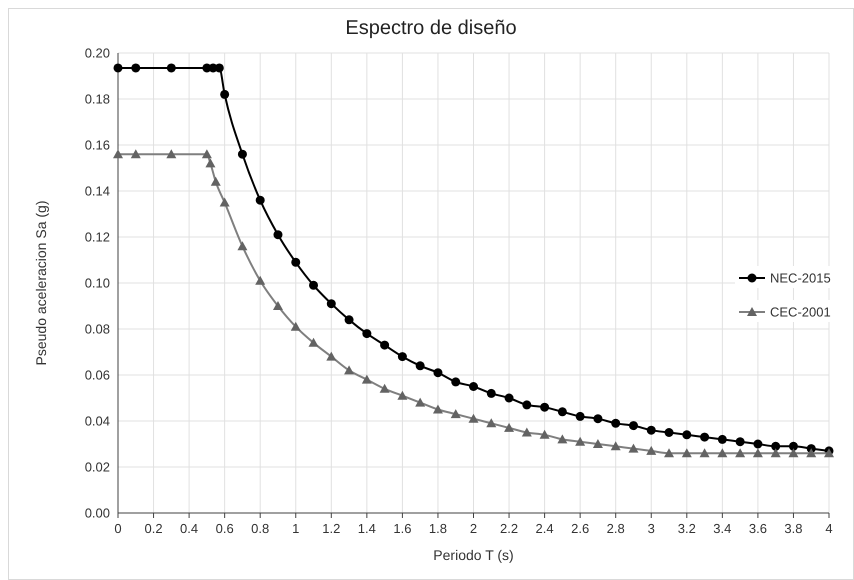 Image resolution: width=854 pixels, height=580 pixels. I want to click on y-axis-title: Pseudo aceleracion Sa (g), so click(41, 283).